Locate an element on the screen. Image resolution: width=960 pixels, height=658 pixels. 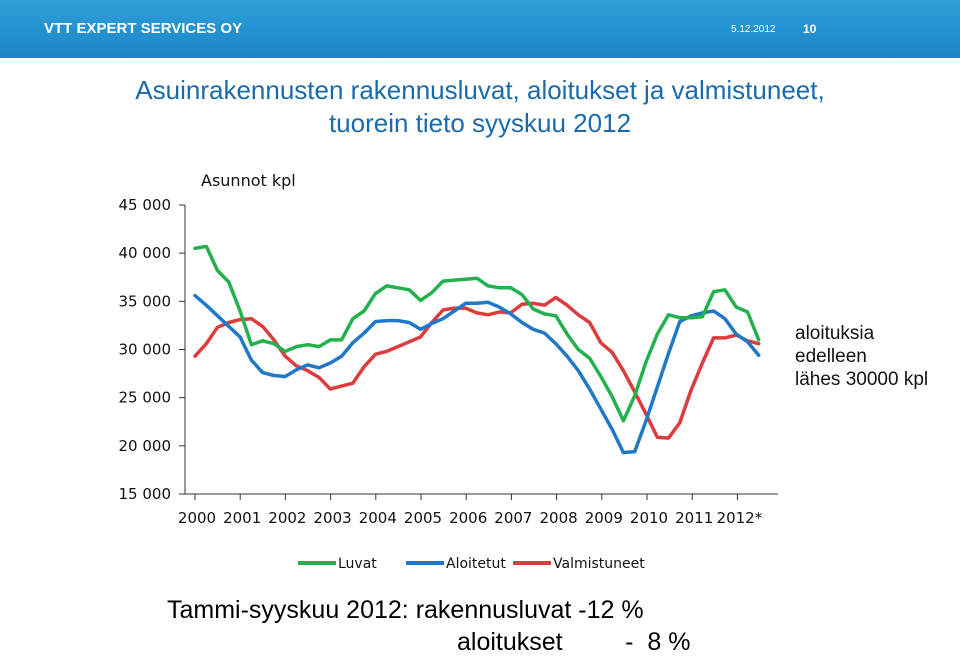
chart-legend: Luvat Aloitetut Valmistuneet is located at coordinates (471, 564).